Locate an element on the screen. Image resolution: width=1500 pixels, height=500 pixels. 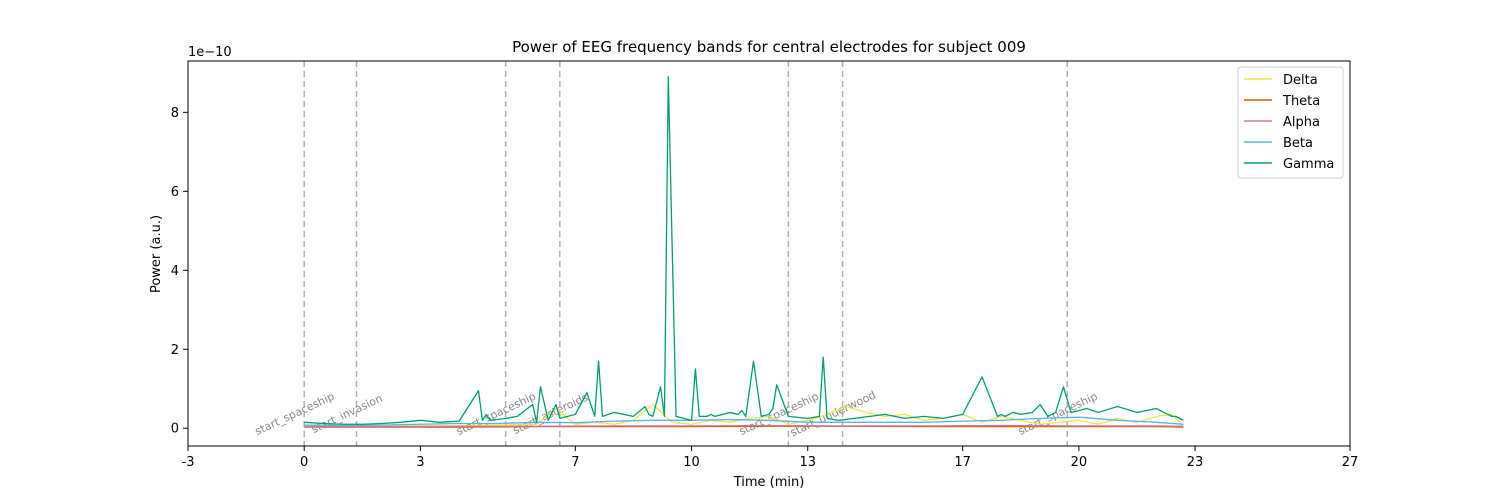
legend-box is located at coordinates (1290, 122).